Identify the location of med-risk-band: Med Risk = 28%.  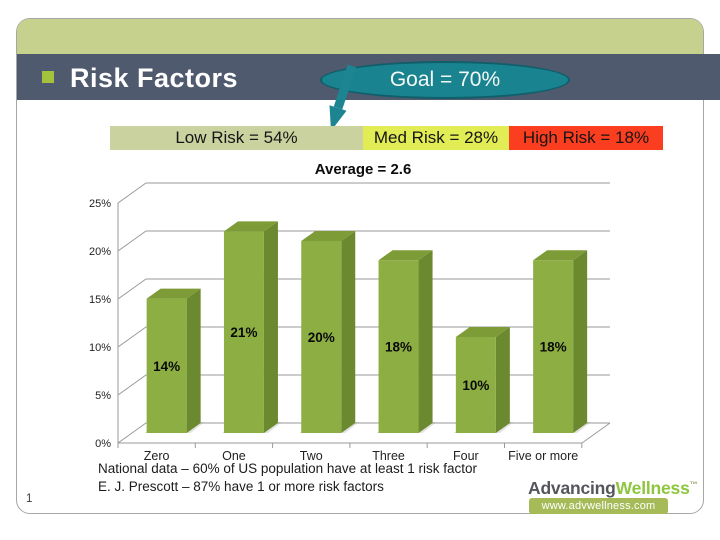
(436, 138).